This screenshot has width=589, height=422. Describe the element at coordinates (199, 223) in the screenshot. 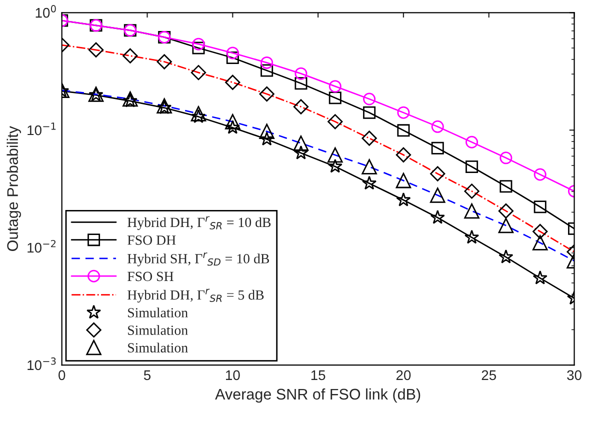

I see `legend-label: Hybrid DH, Γ$^{r}$$_{SR}$ = 10 dB` at that location.